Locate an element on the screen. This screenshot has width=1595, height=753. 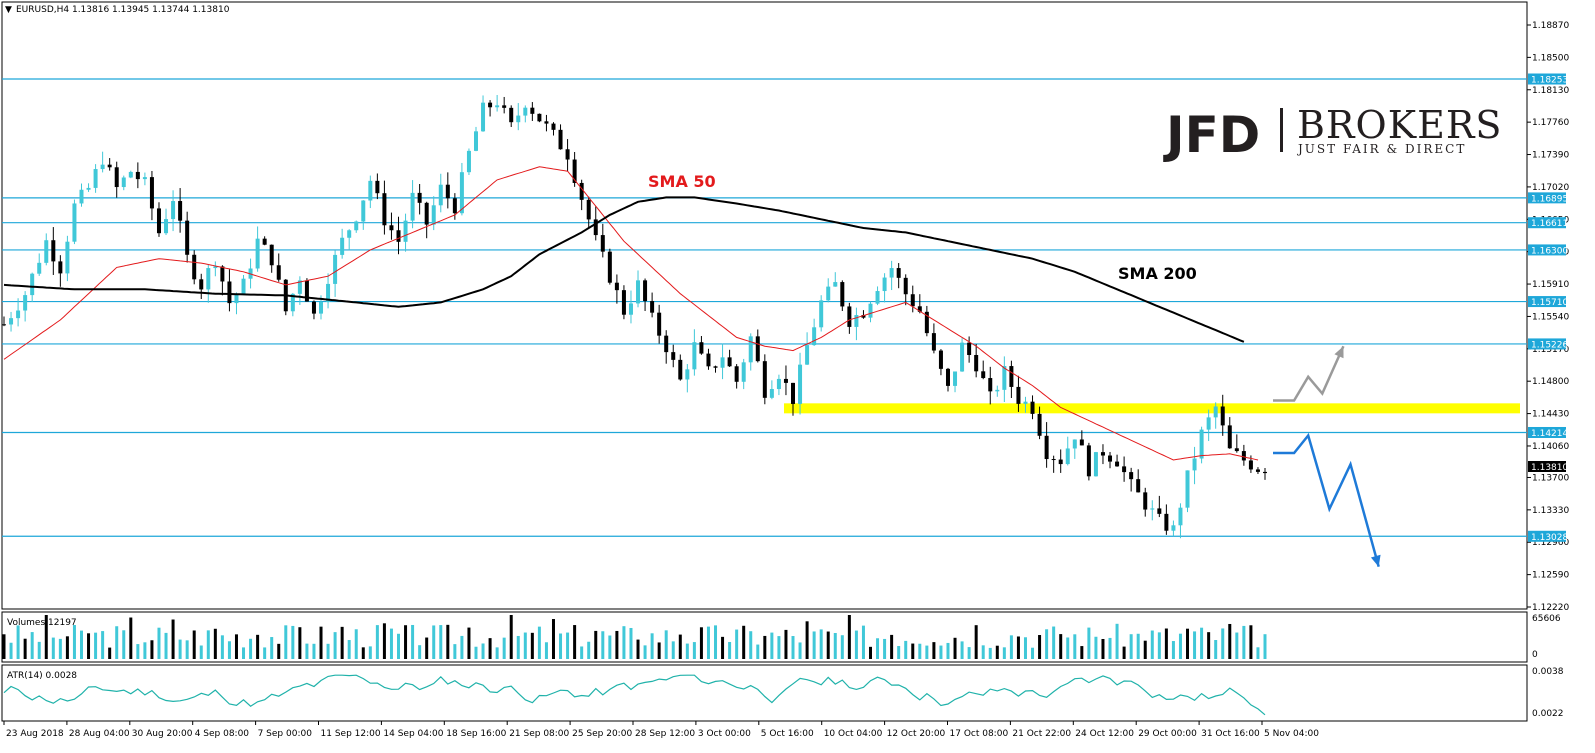
x-tick-label: 24 Oct 12:00 is located at coordinates (1104, 734).